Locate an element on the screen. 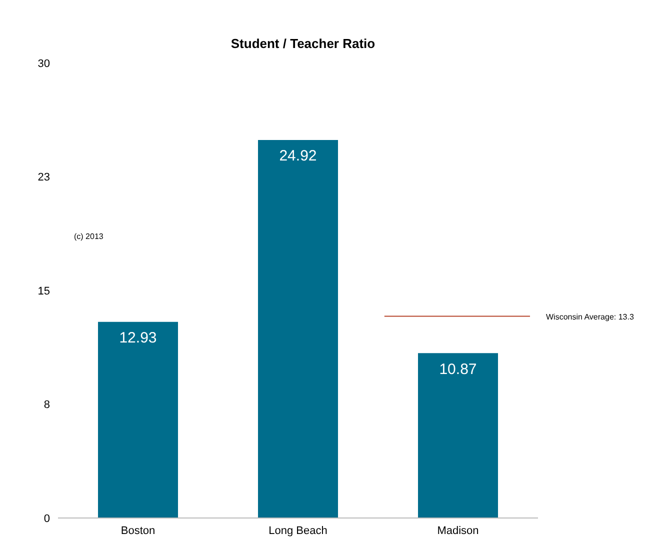  data-label: 24.92 is located at coordinates (298, 156).